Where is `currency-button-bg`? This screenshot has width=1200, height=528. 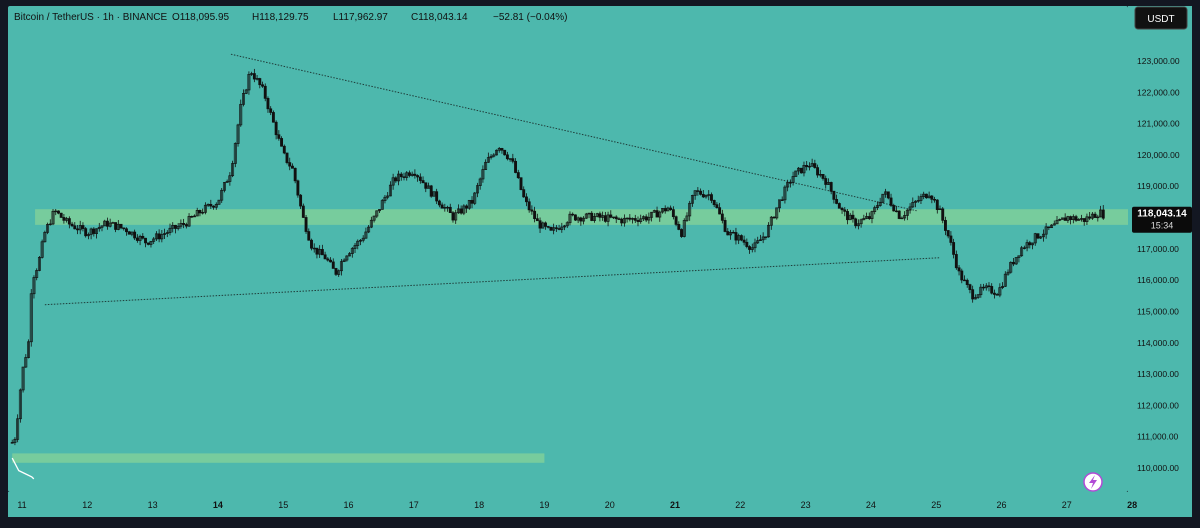 currency-button-bg is located at coordinates (1161, 18).